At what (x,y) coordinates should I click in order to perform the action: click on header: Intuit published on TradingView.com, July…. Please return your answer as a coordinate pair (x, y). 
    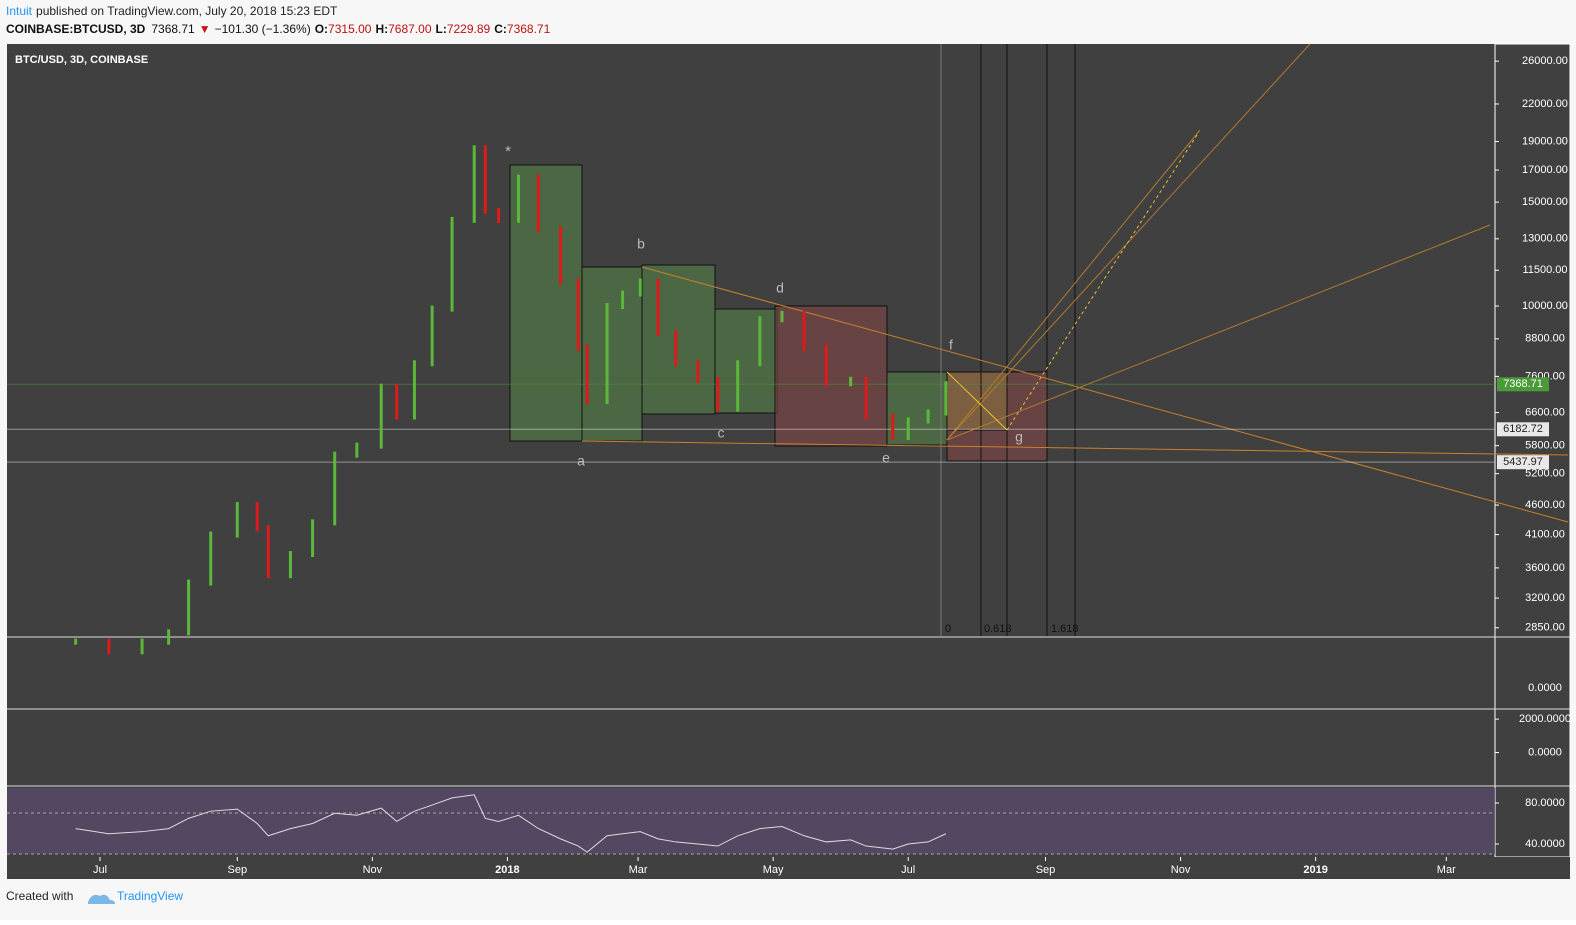
    Looking at the image, I should click on (172, 11).